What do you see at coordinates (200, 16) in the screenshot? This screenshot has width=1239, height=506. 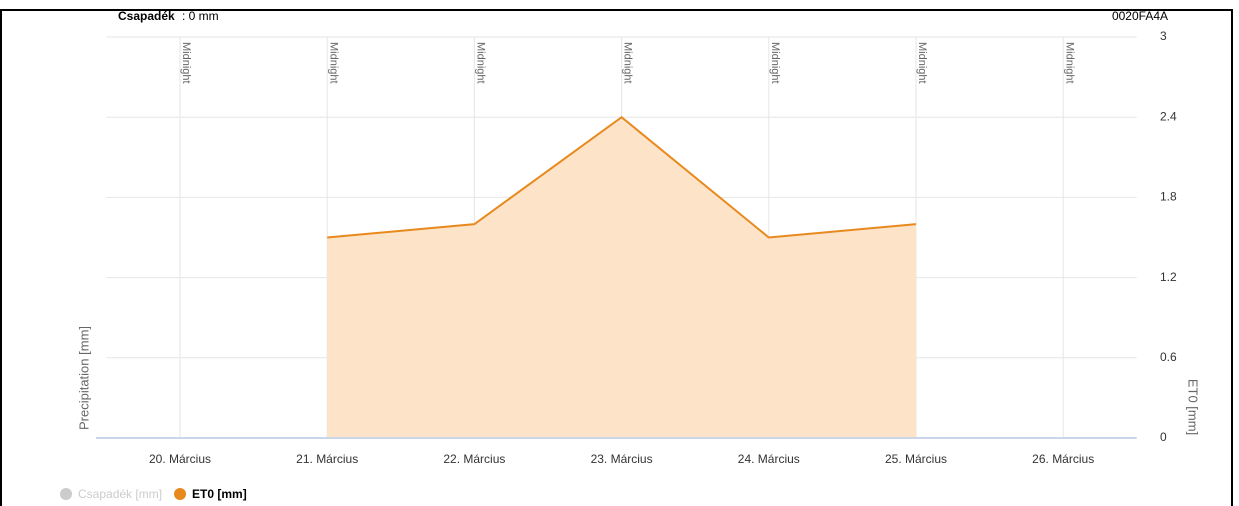 I see `subtitle-text: : 0 mm` at bounding box center [200, 16].